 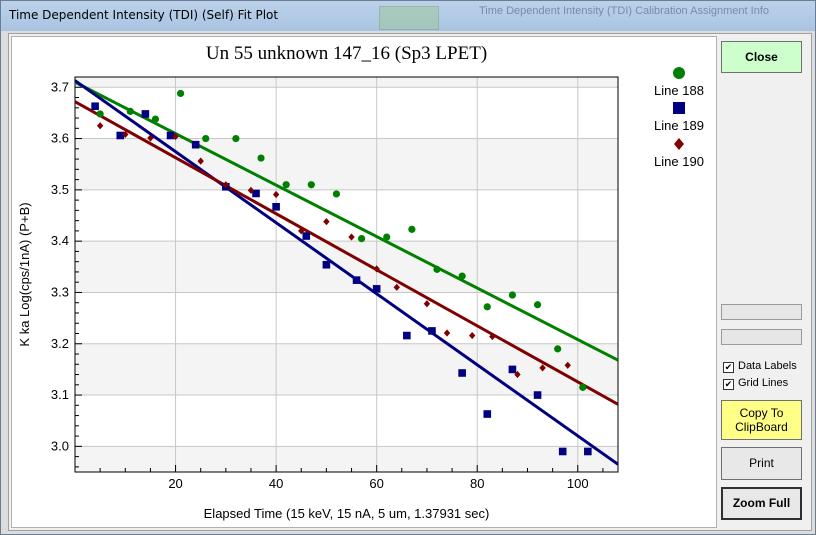 I want to click on zoom-full-button: Zoom Full, so click(x=761, y=503).